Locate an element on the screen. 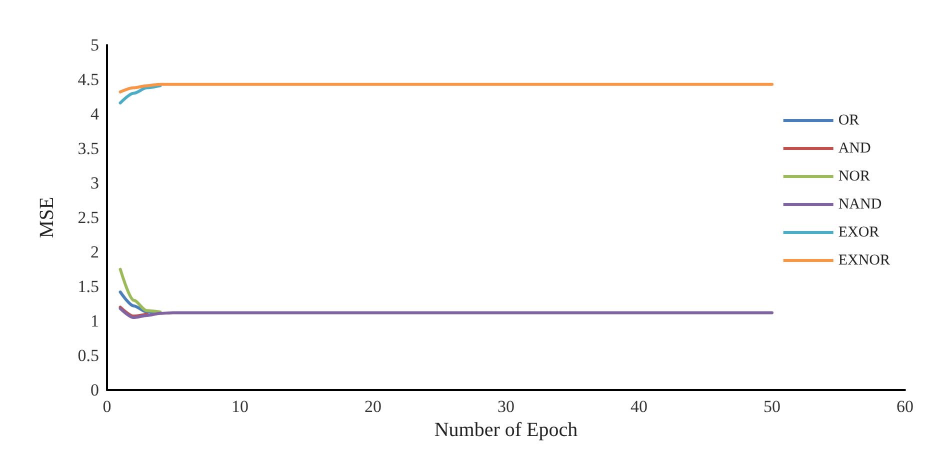  legend-label: EXOR is located at coordinates (859, 232).